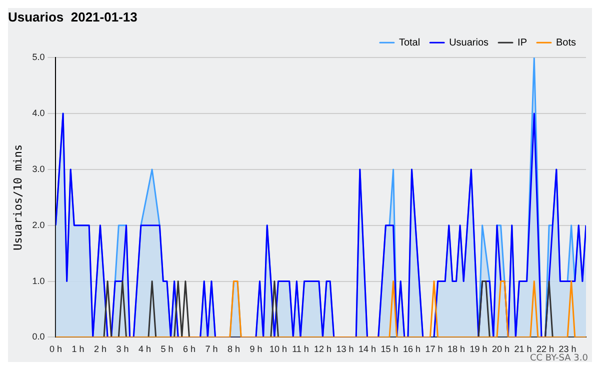 This screenshot has height=370, width=600. What do you see at coordinates (367, 349) in the screenshot?
I see `x-tick-label: 14 h` at bounding box center [367, 349].